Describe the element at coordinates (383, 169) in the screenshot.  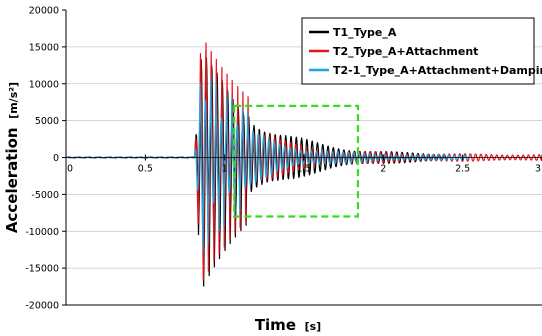
I see `x-tick-label-4: 2` at that location.